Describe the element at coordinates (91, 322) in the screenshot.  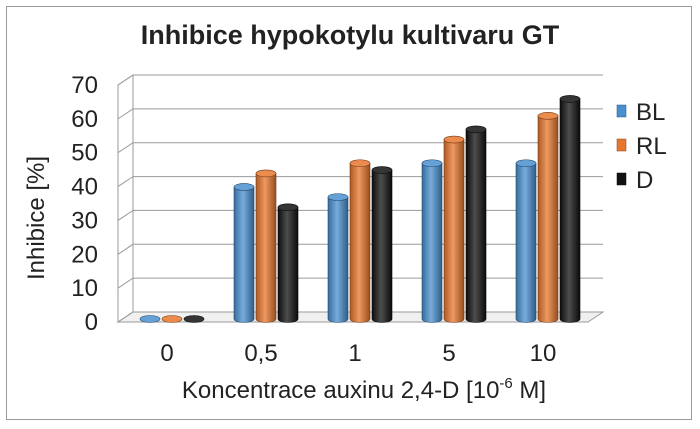
I see `y-tick-label: 0` at that location.